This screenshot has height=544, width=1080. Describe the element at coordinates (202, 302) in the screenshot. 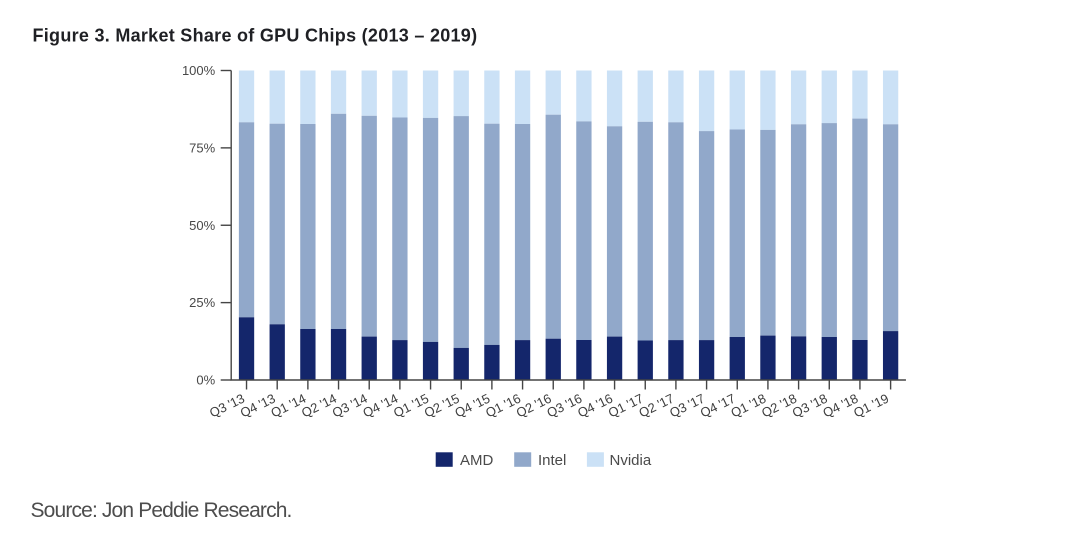

I see `svg-text: 25%` at that location.